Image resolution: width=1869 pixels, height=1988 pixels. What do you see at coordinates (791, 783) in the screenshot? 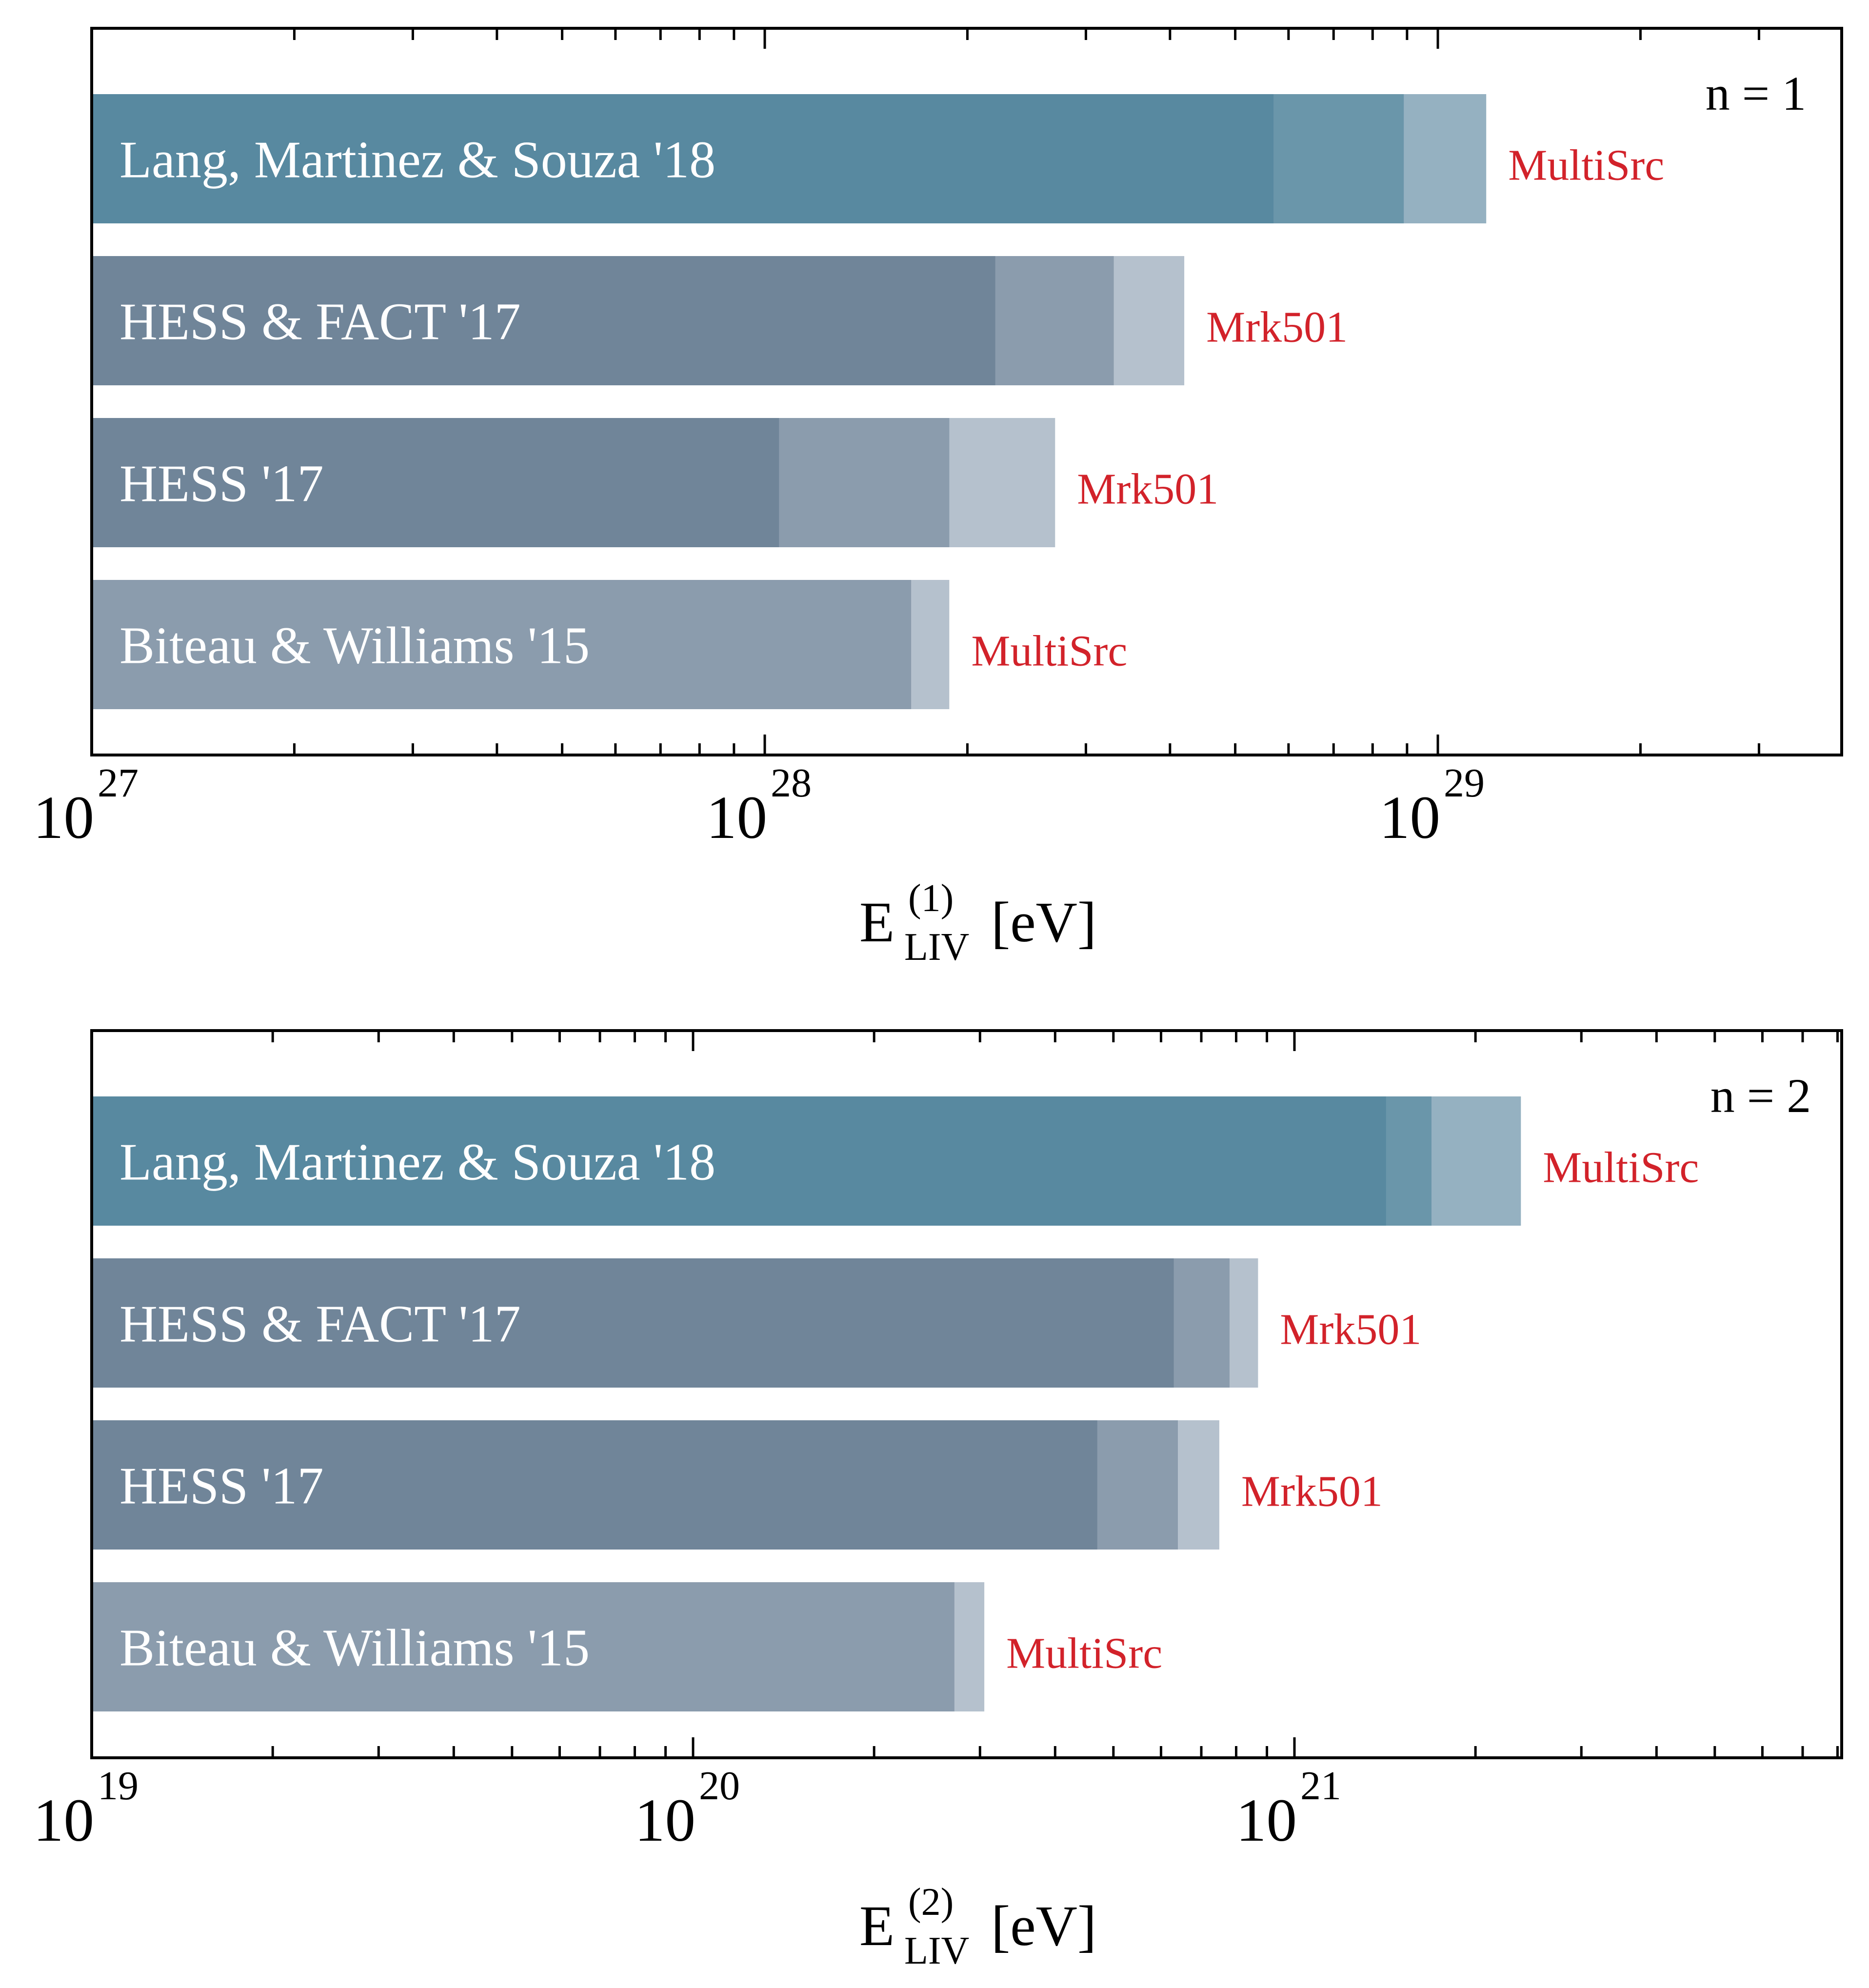
I see `tick-label-exponent: 28` at bounding box center [791, 783].